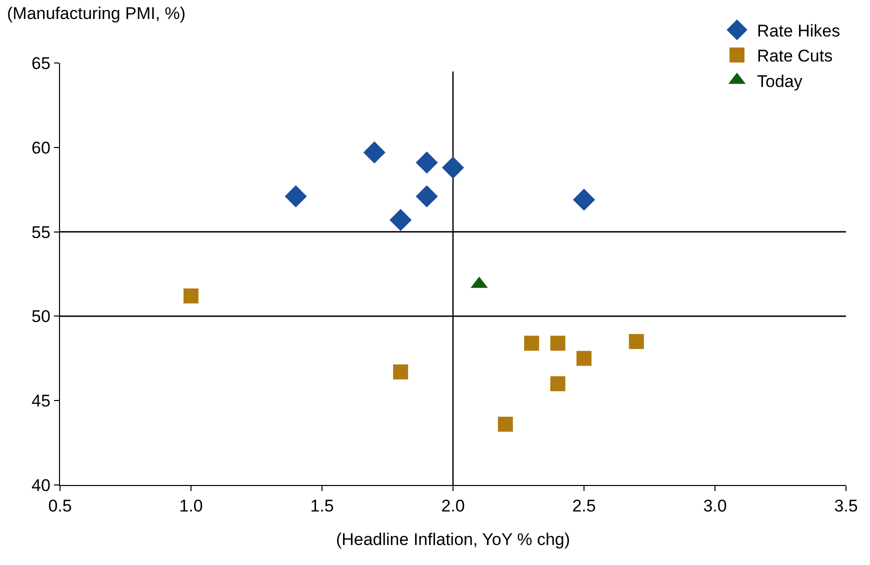  Describe the element at coordinates (96, 13) in the screenshot. I see `y-axis-title: (Manufacturing PMI, %)` at that location.